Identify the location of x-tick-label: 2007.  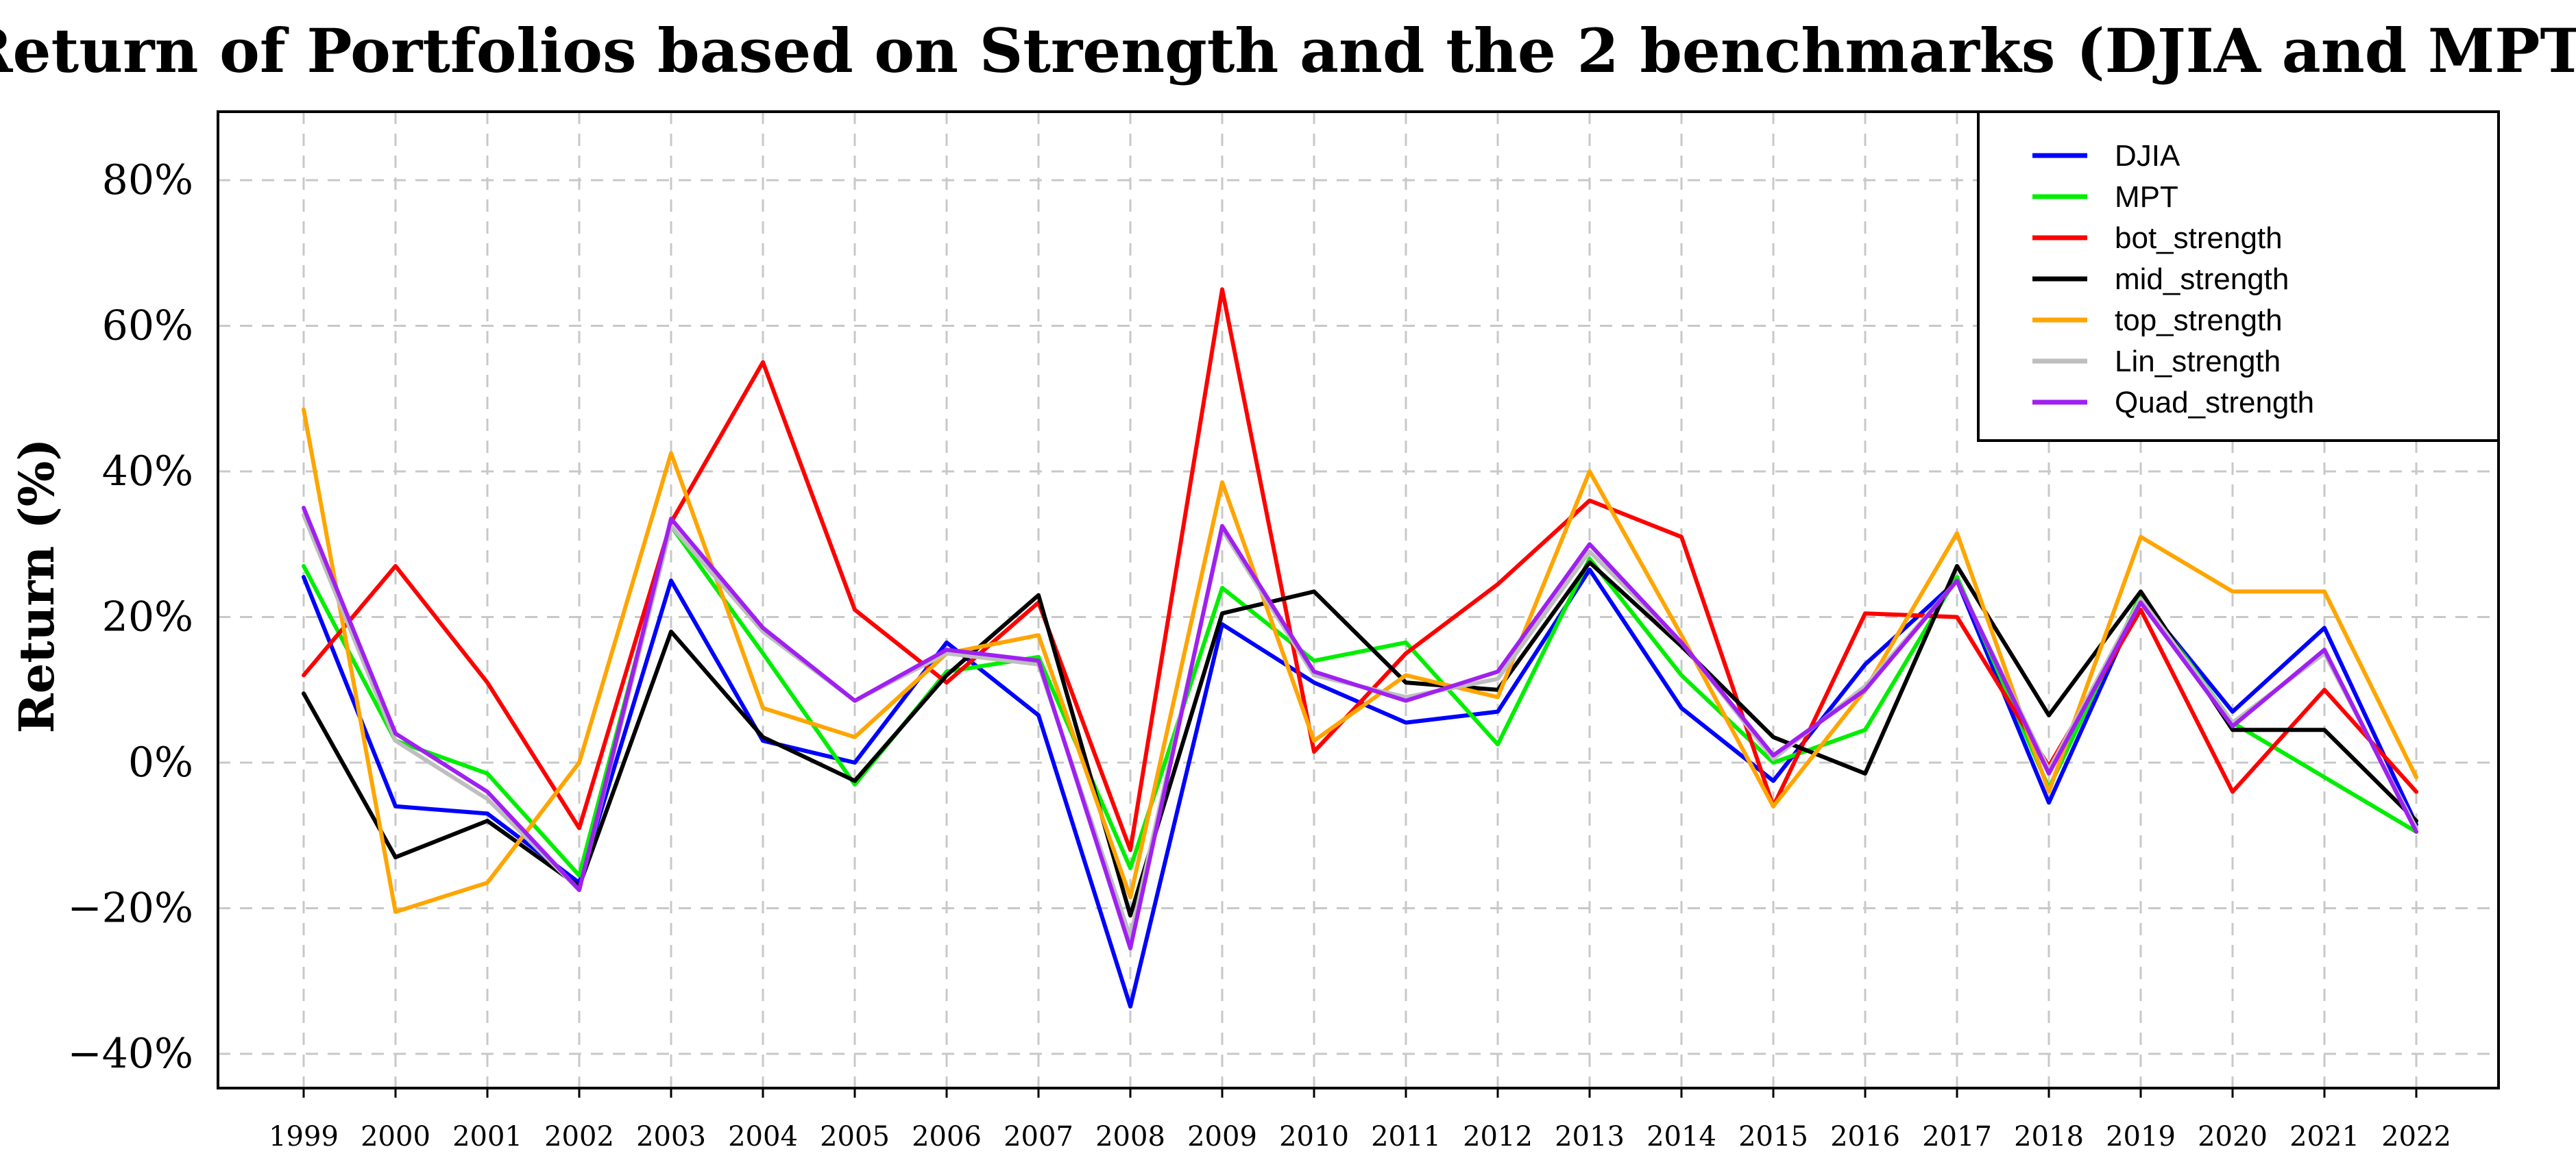
(1038, 1136).